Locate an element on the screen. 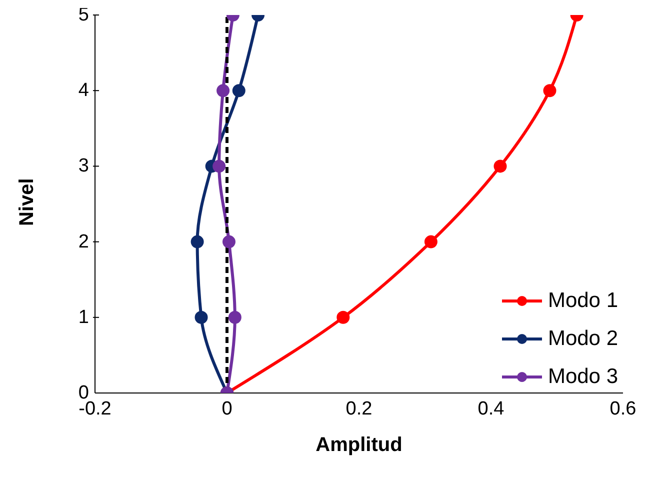 The width and height of the screenshot is (646, 481). legend-label: Modo 3 is located at coordinates (583, 377).